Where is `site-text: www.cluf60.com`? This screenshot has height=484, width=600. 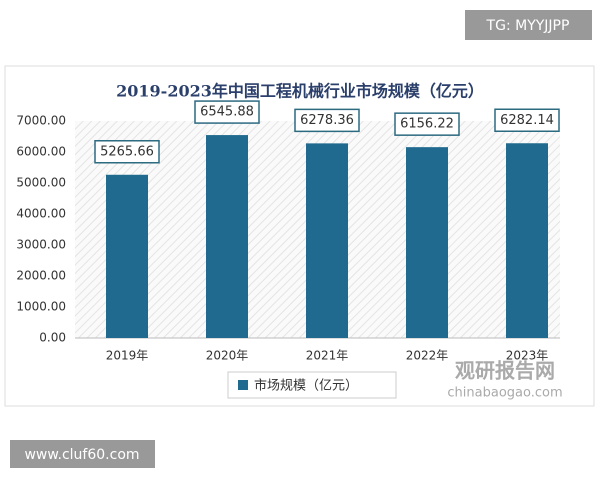 site-text: www.cluf60.com is located at coordinates (81, 455).